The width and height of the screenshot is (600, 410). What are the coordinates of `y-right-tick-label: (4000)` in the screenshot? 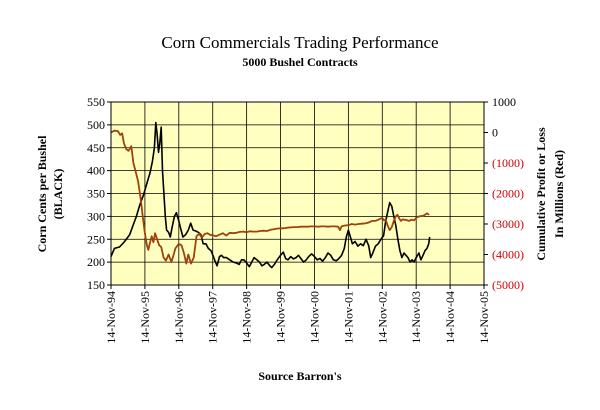 It's located at (508, 255).